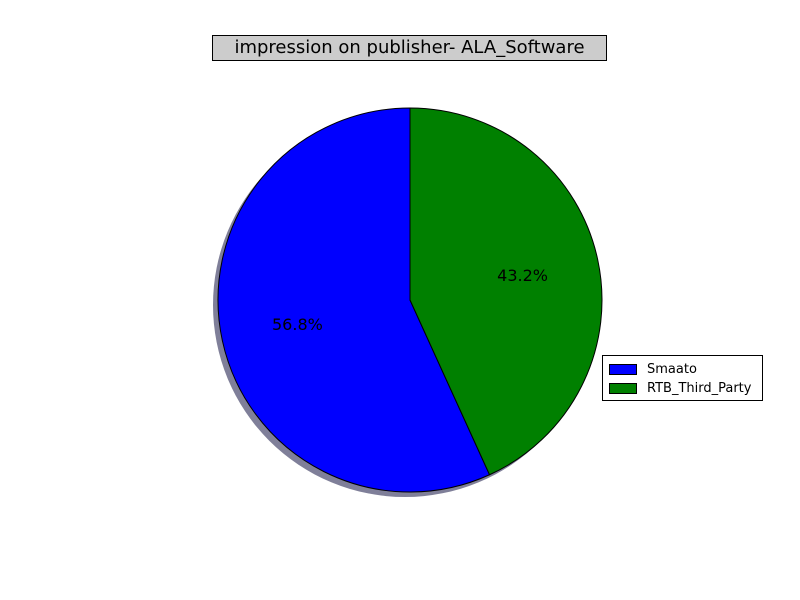 This screenshot has width=800, height=600. I want to click on legend-label-rtb-third-party: RTB_Third_Party, so click(699, 388).